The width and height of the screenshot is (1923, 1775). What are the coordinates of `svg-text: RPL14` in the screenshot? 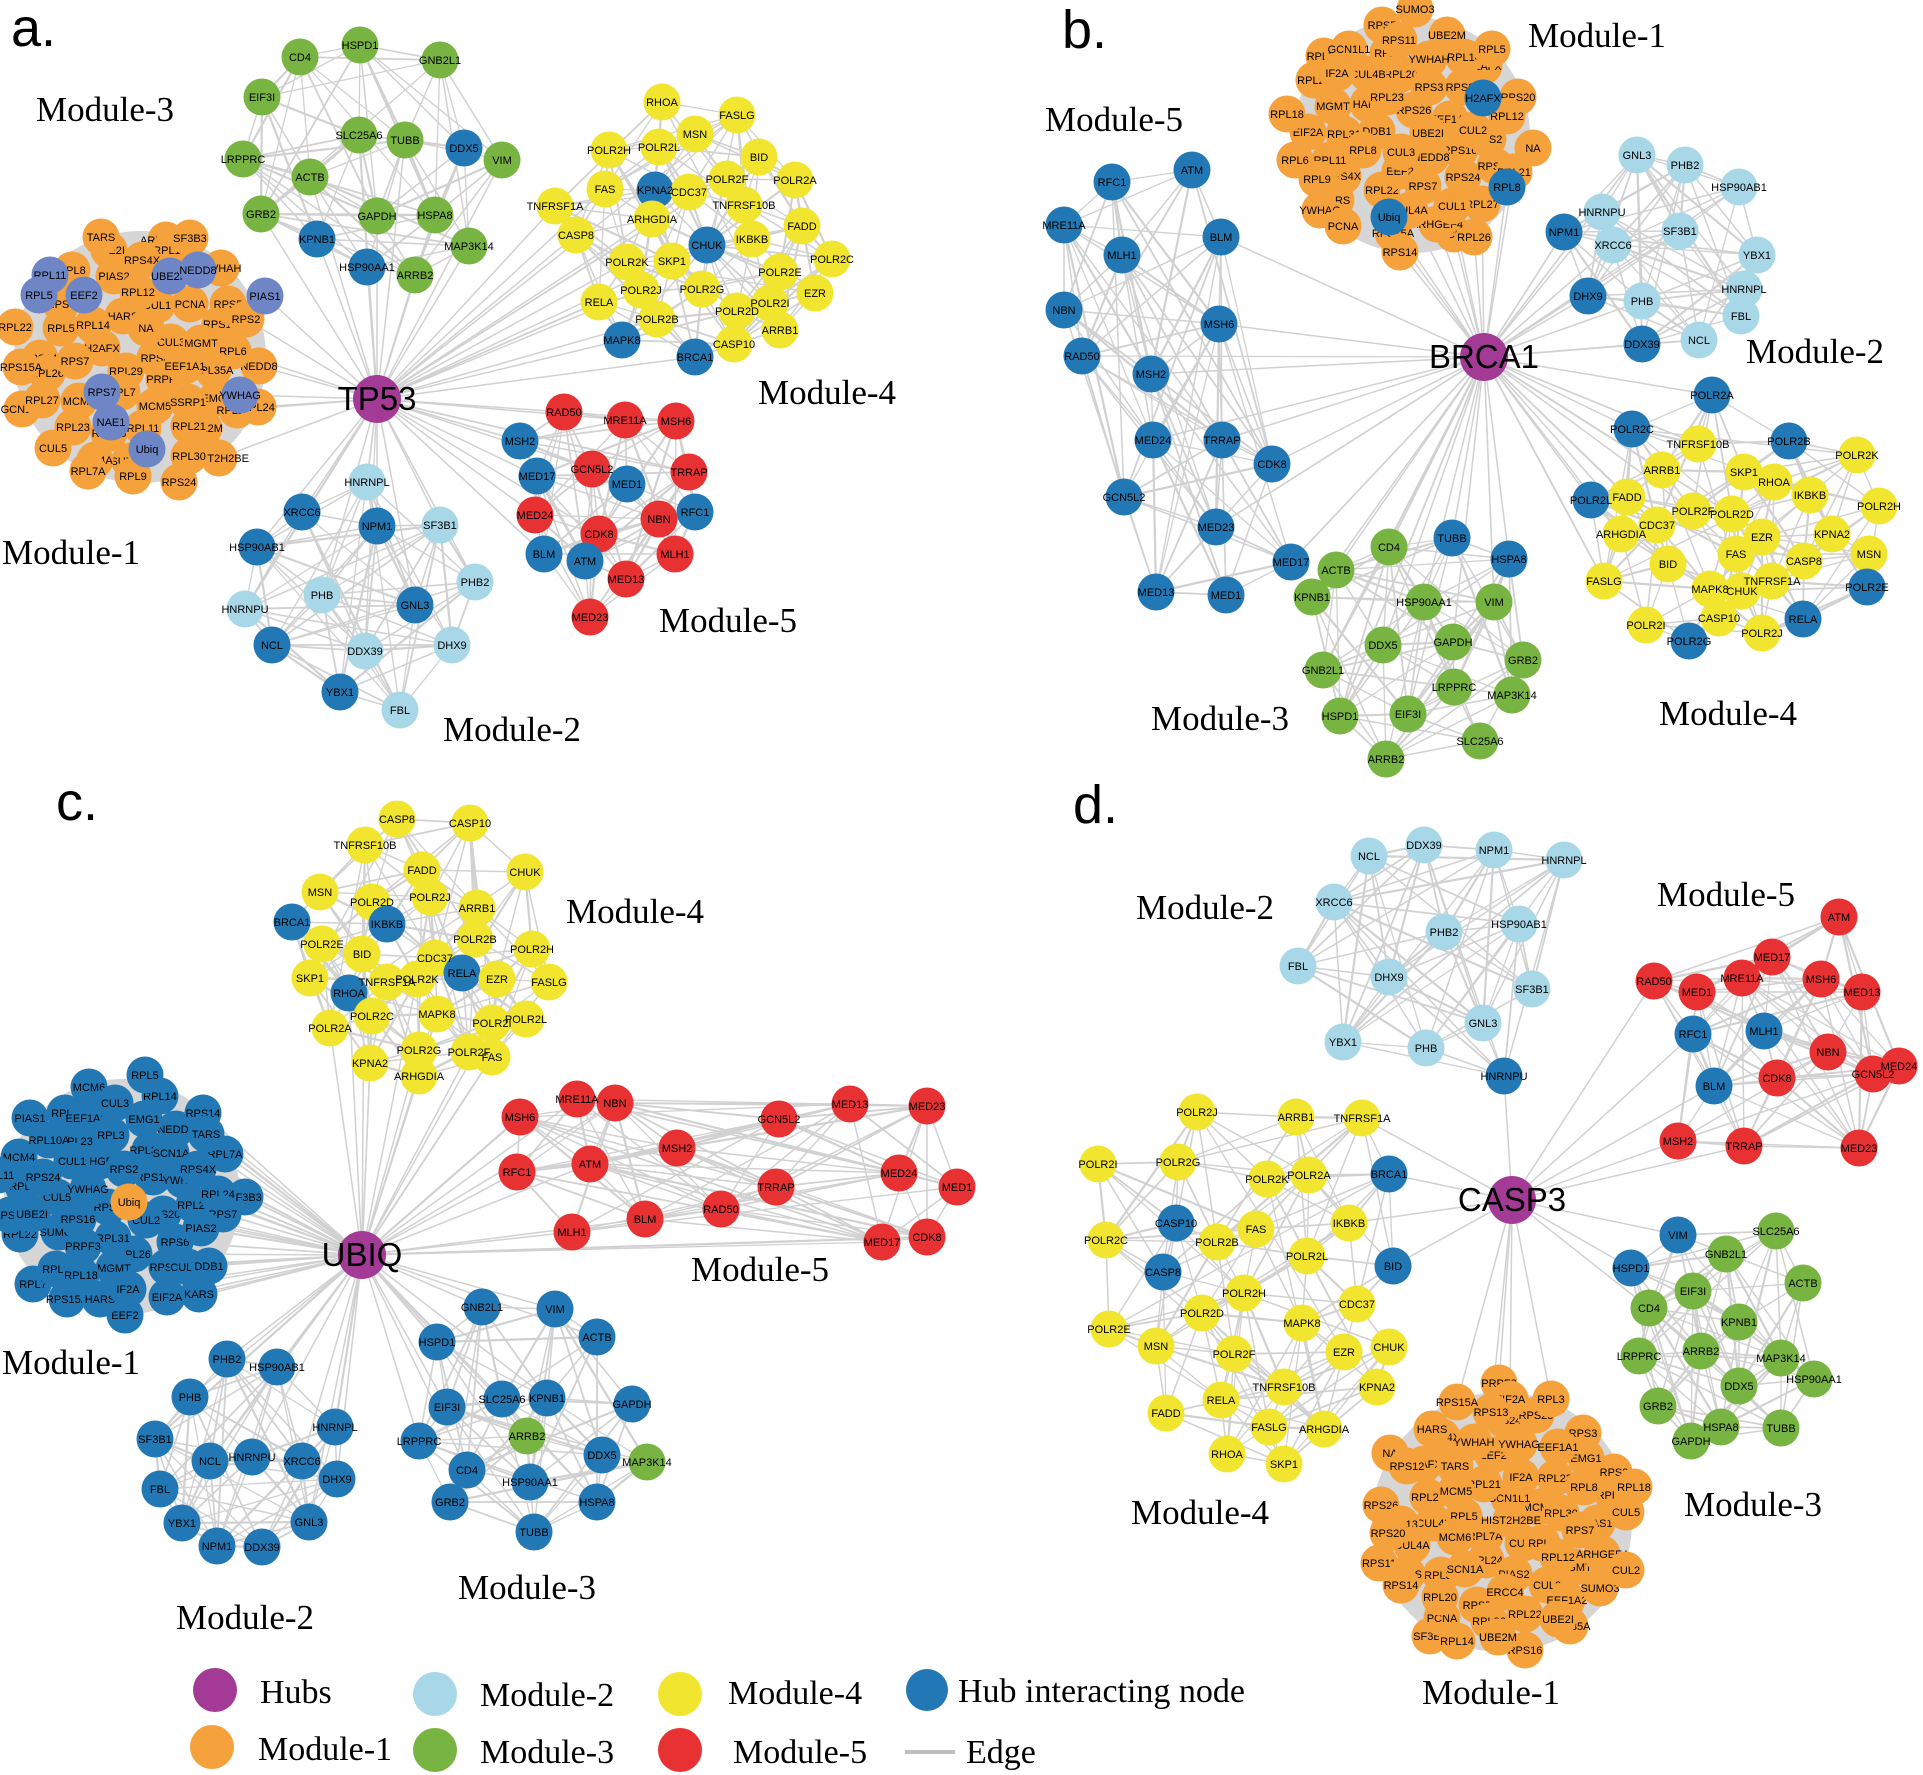 It's located at (93, 326).